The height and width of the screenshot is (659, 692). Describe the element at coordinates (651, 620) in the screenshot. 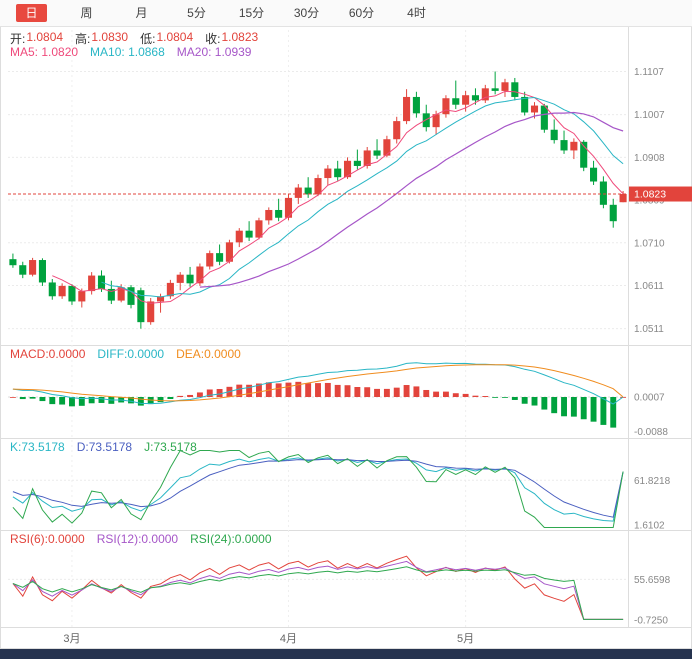

I see `rsi-axis-label: -0.7250` at that location.